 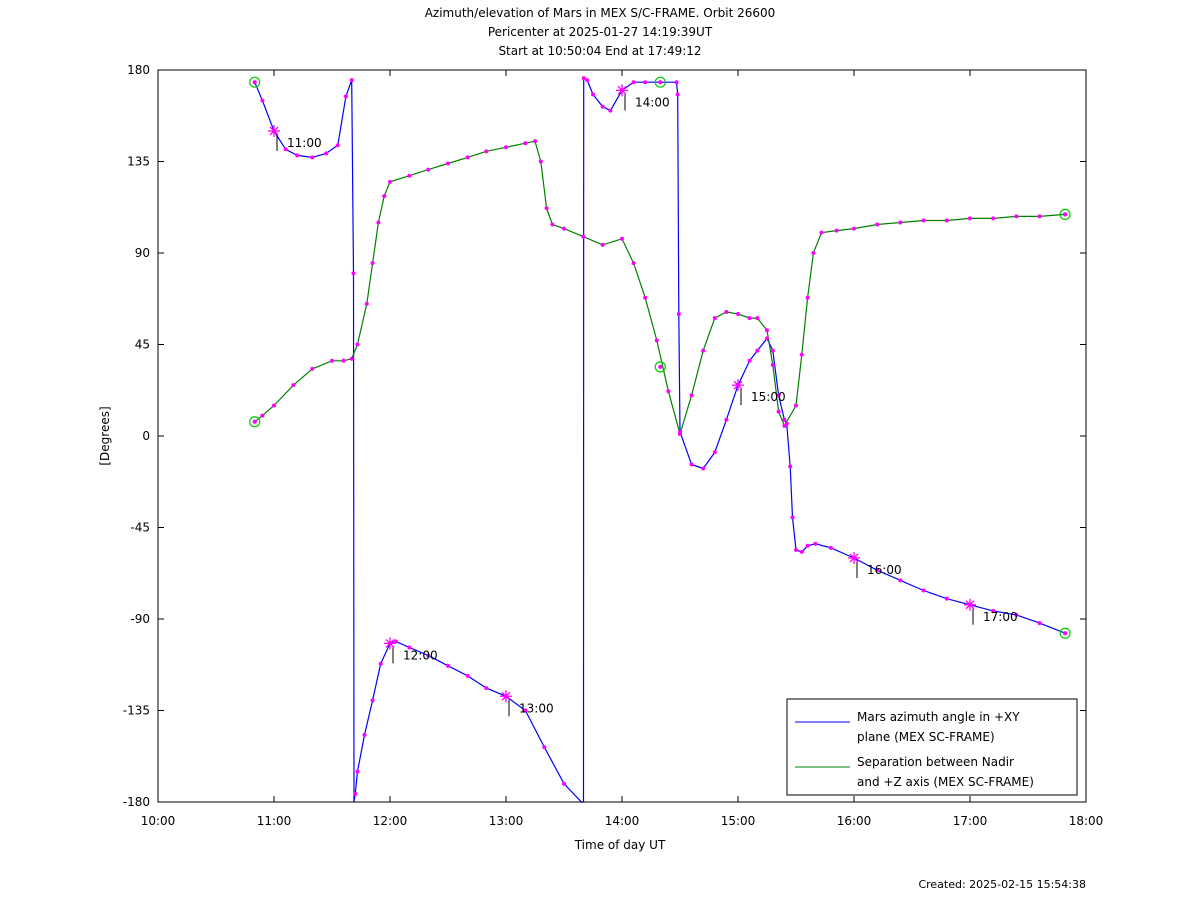 What do you see at coordinates (1002, 884) in the screenshot?
I see `created-timestamp: Created: 2025-02-15 15:54:38` at bounding box center [1002, 884].